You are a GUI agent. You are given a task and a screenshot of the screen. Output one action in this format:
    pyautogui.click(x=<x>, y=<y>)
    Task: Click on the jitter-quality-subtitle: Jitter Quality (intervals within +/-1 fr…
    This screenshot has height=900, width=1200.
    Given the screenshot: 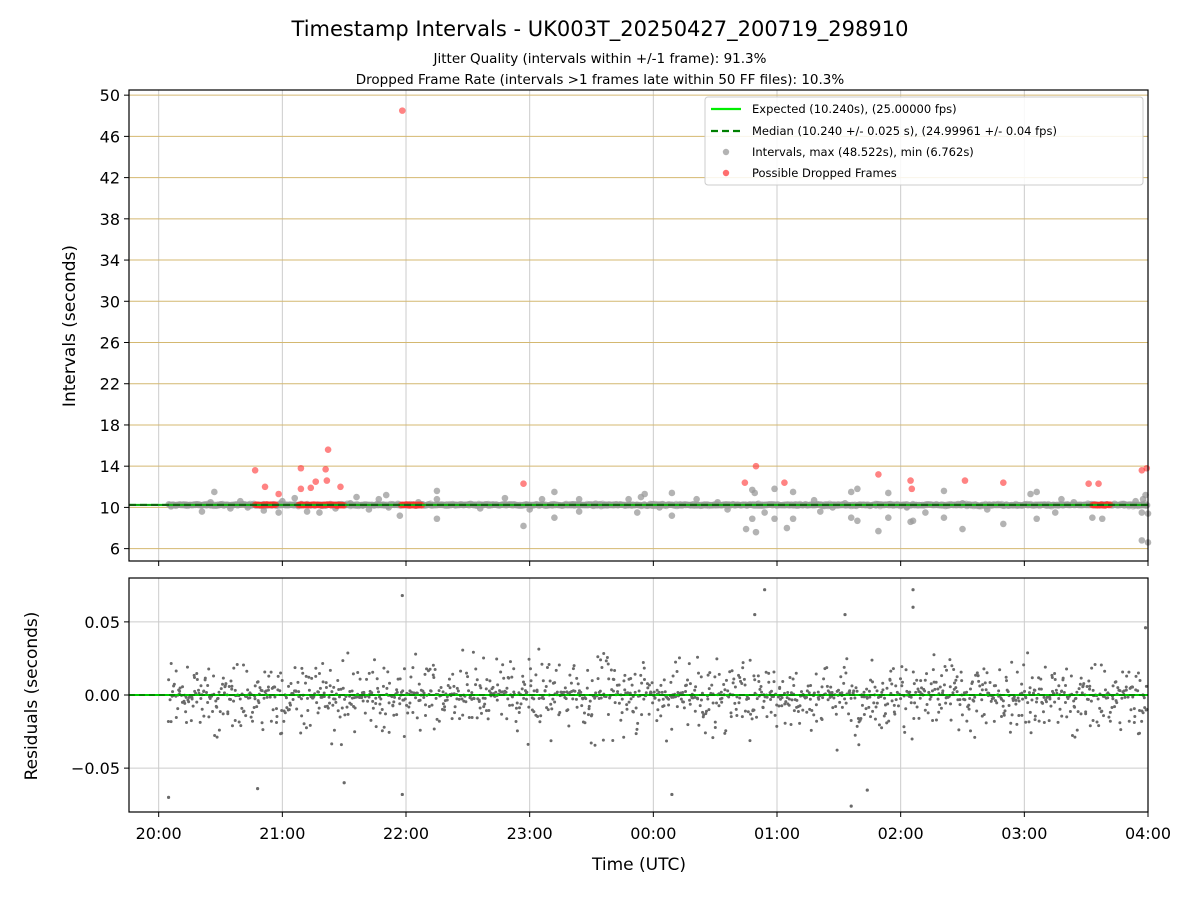 What is the action you would take?
    pyautogui.click(x=600, y=59)
    